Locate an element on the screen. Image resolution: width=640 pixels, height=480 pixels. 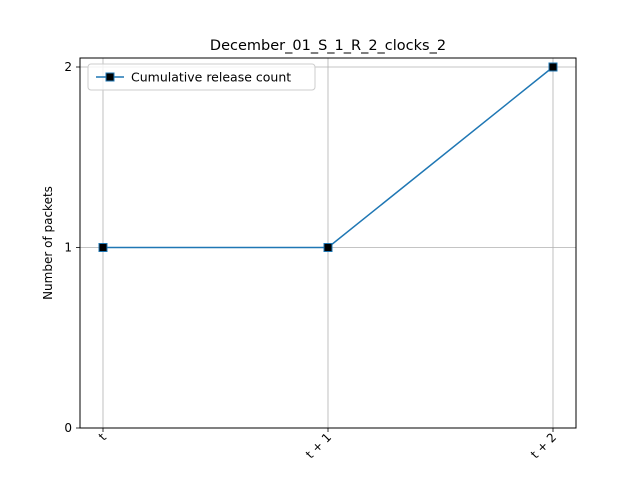
legend-label: Cumulative release count is located at coordinates (211, 77).